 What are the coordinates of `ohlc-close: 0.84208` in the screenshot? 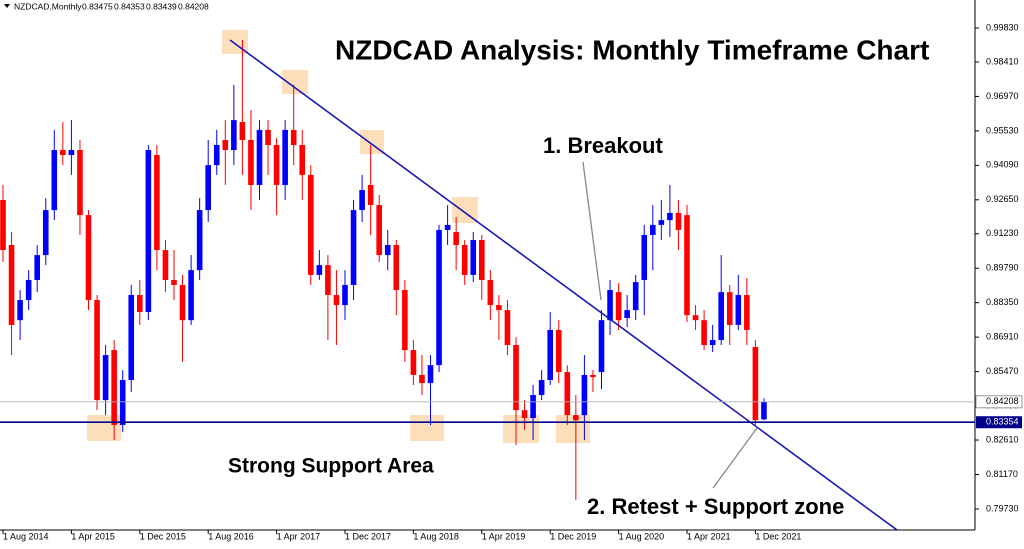 It's located at (193, 6).